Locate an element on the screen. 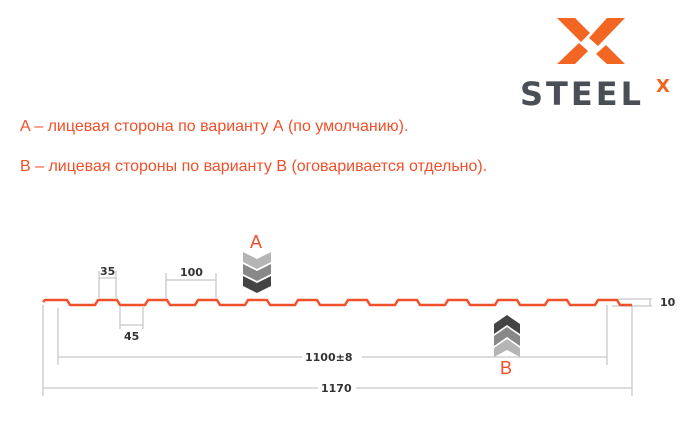 The width and height of the screenshot is (700, 428). face-b-arrow-icon is located at coordinates (507, 336).